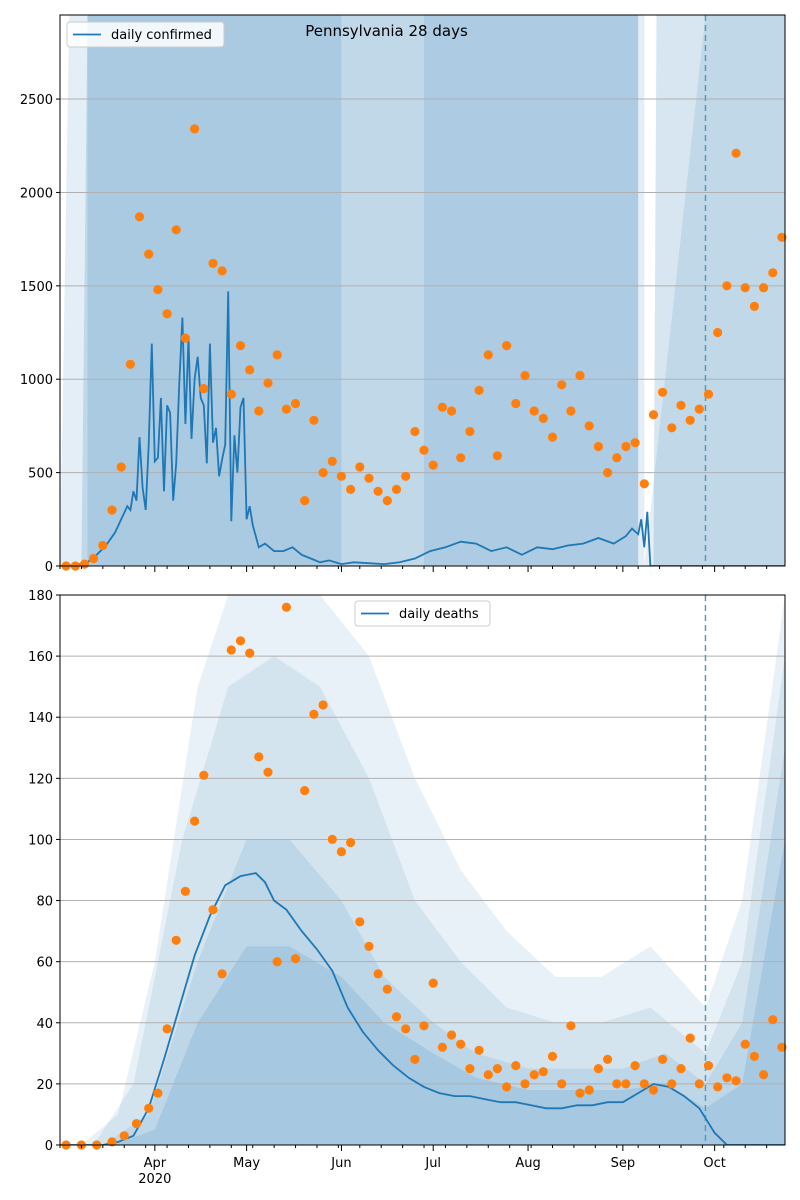 The width and height of the screenshot is (800, 1200). Describe the element at coordinates (386, 31) in the screenshot. I see `chart-title: Pennsylvania 28 days` at that location.